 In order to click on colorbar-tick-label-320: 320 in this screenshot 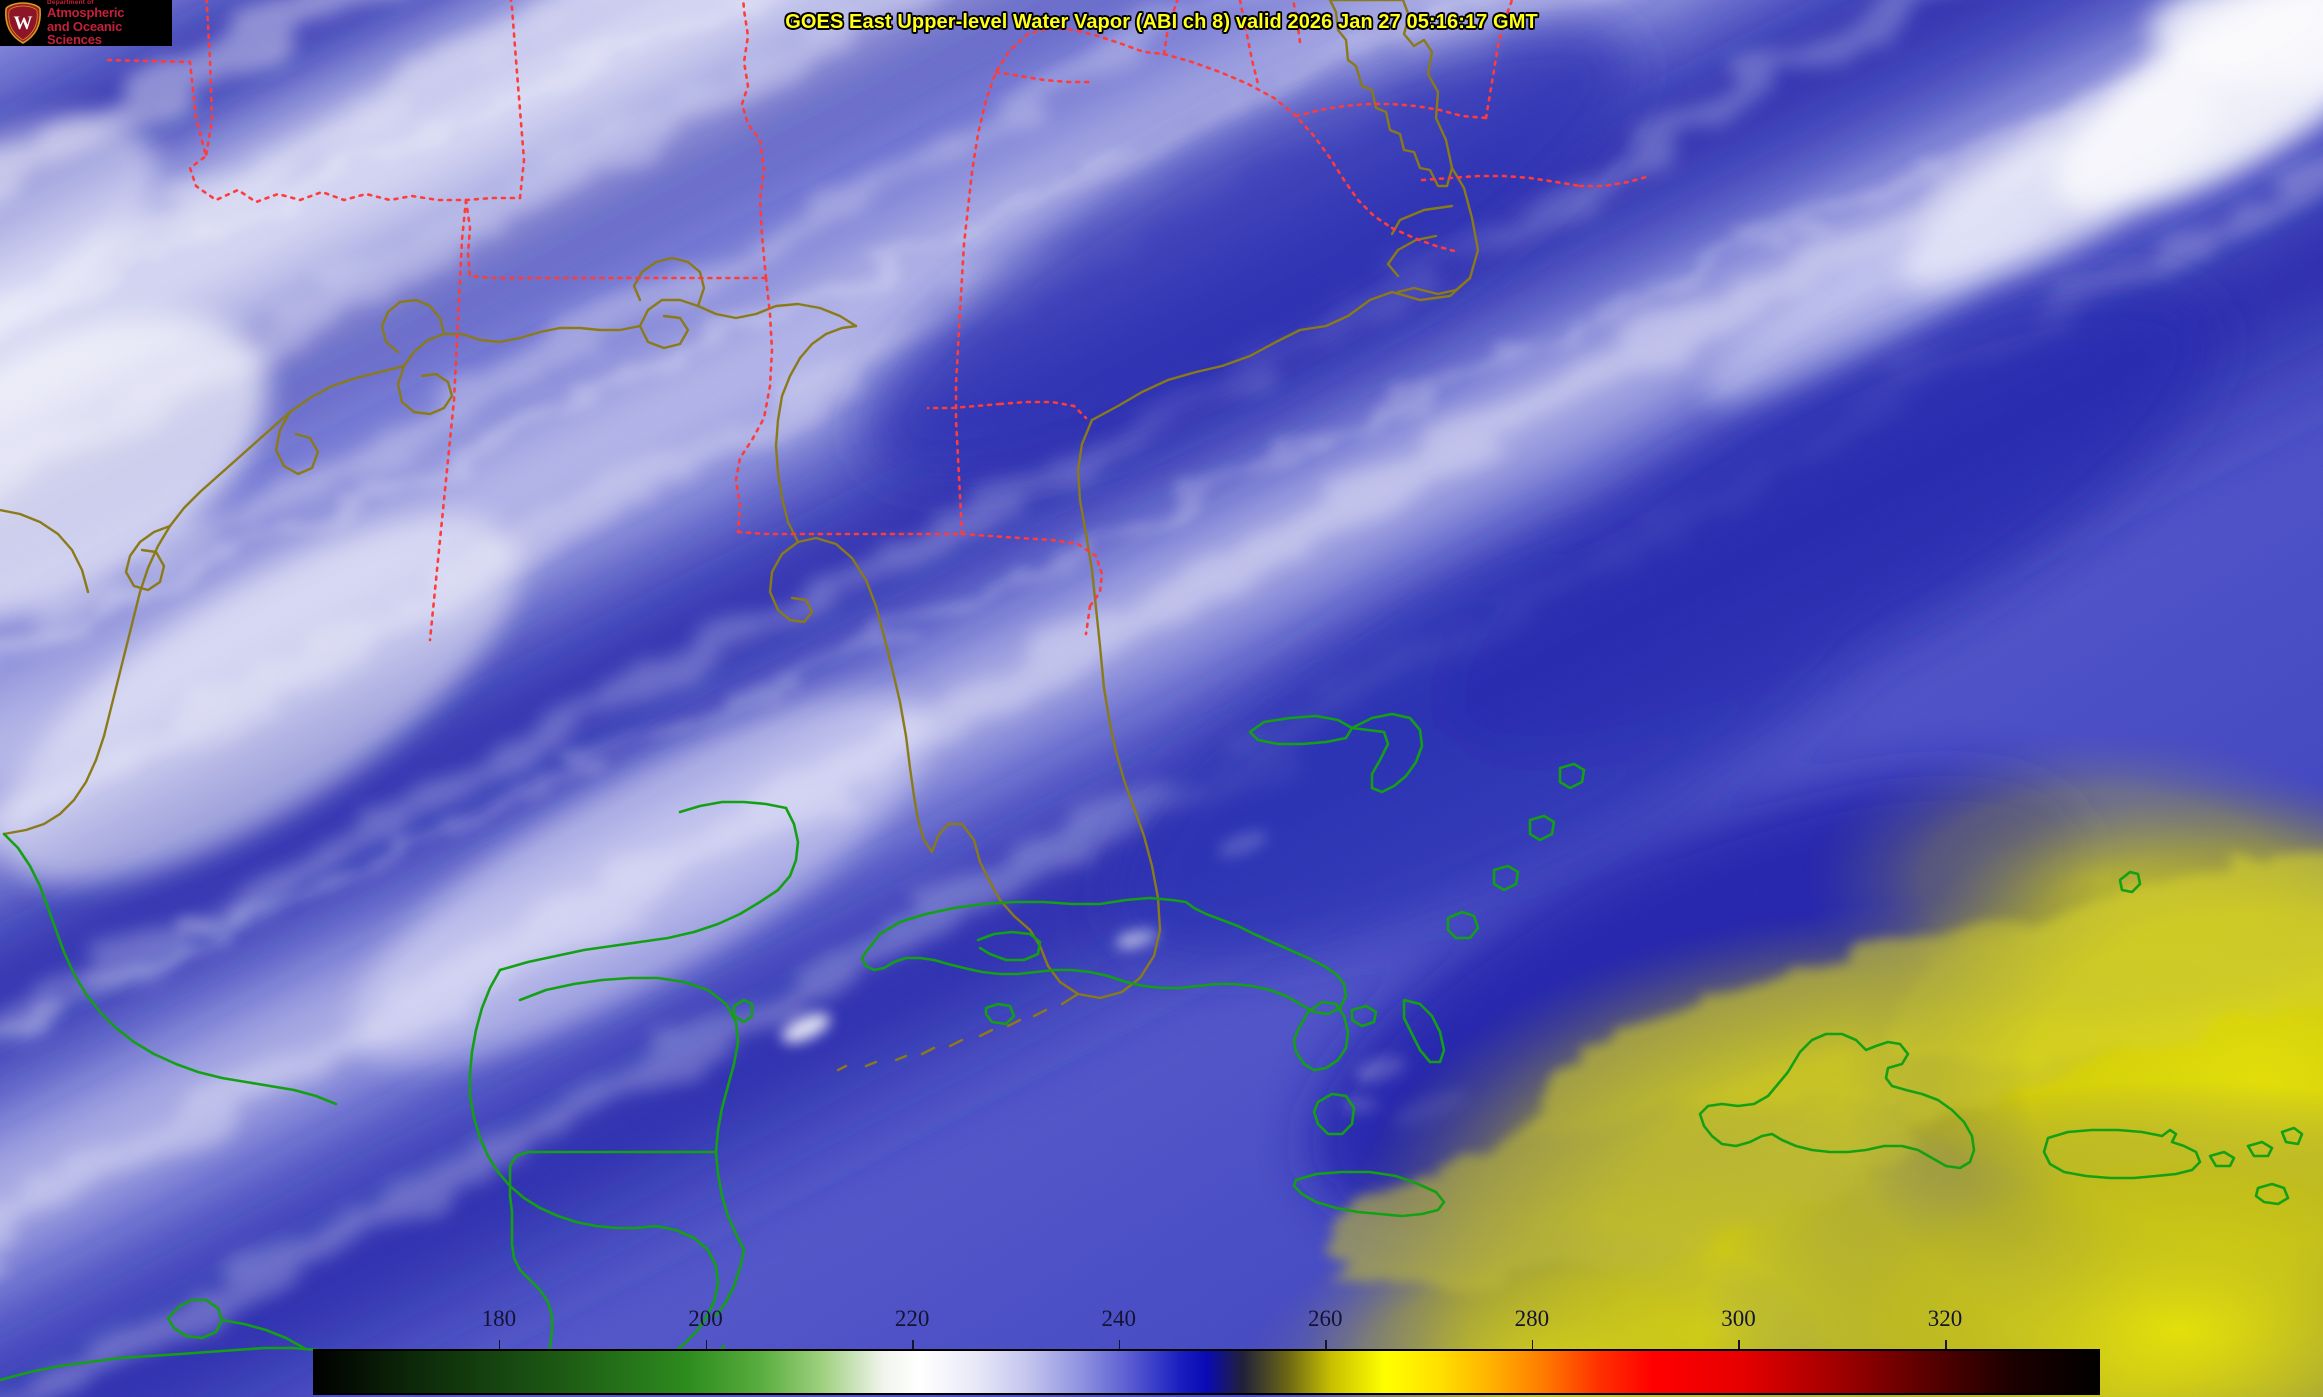, I will do `click(1945, 1318)`.